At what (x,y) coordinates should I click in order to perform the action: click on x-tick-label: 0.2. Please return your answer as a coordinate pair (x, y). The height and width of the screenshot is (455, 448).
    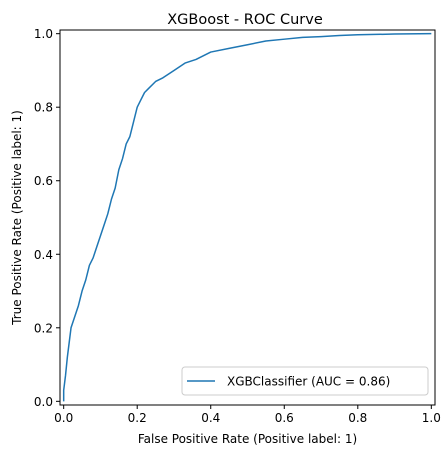
    Looking at the image, I should click on (137, 418).